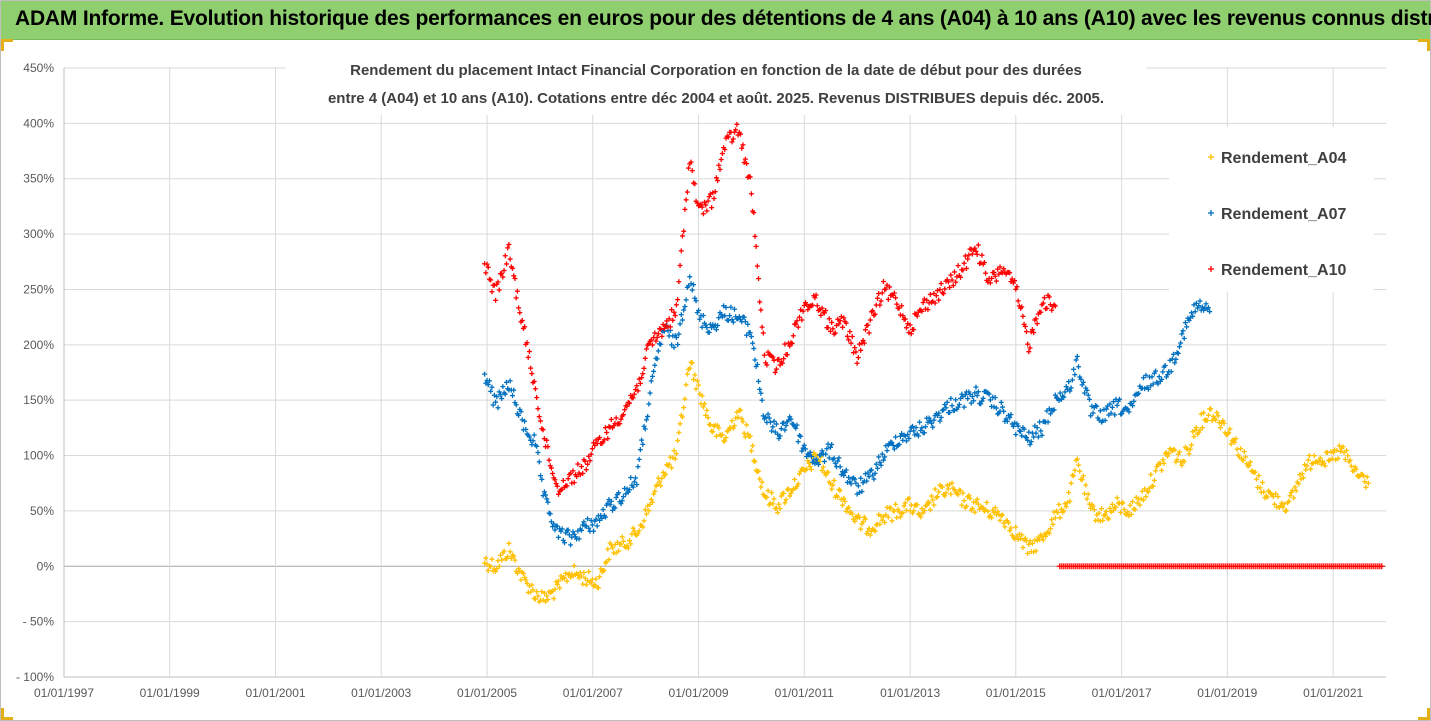 The width and height of the screenshot is (1431, 721). Describe the element at coordinates (910, 693) in the screenshot. I see `x-tick-label: 01/01/2013` at that location.